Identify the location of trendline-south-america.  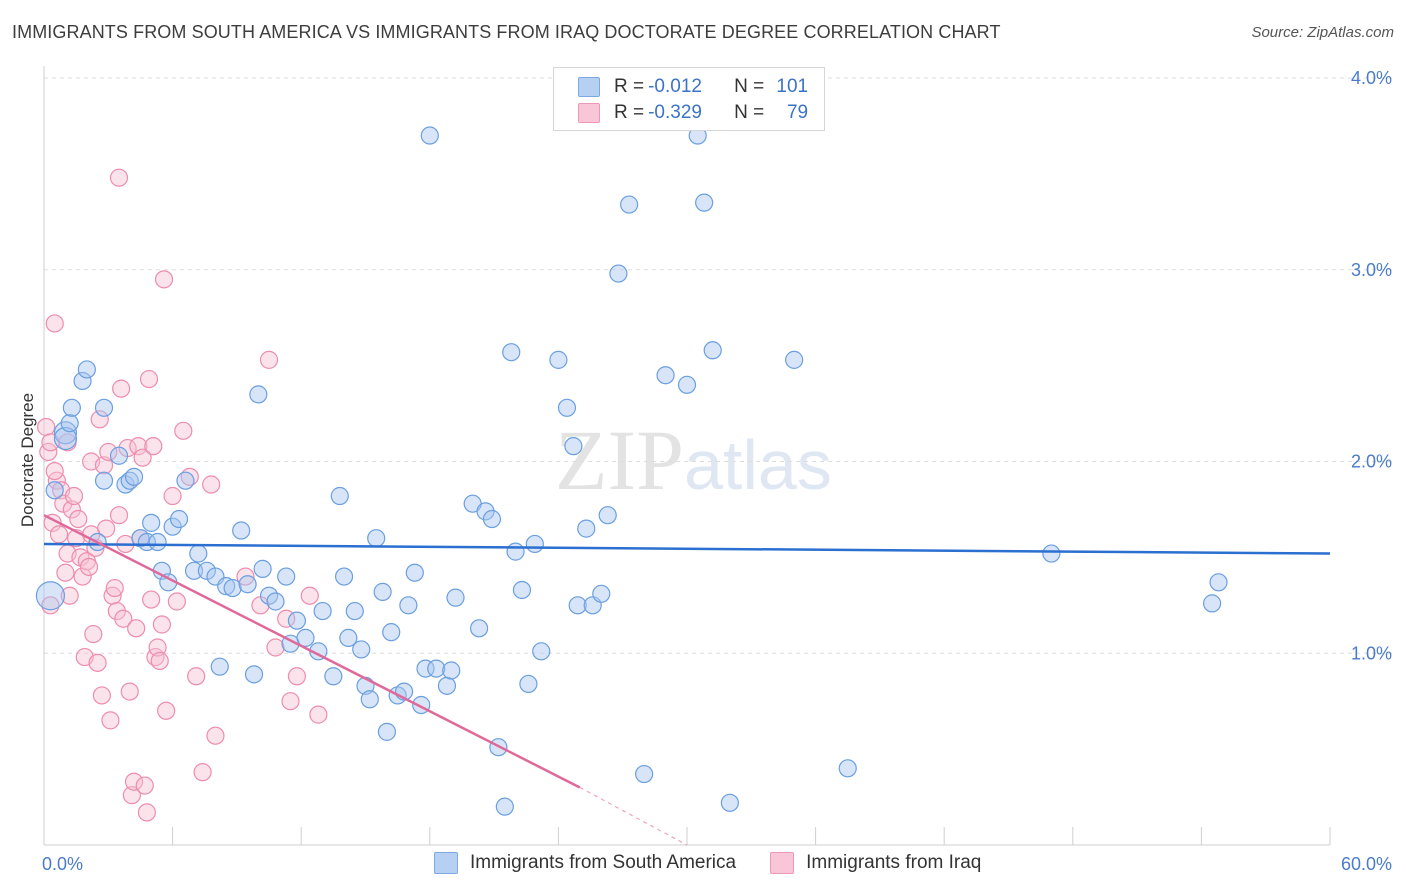
(687, 548).